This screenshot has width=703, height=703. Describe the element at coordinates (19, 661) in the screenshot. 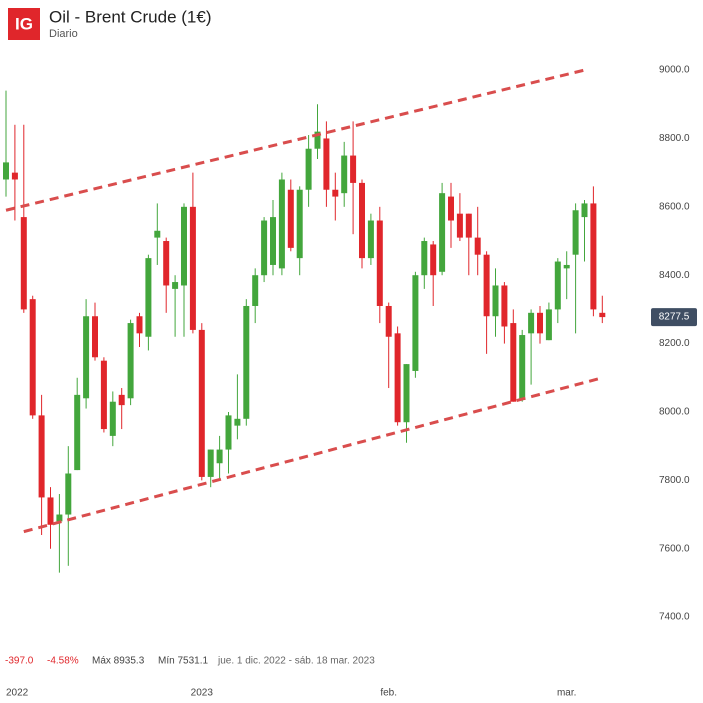

I see `change: -397.0` at that location.